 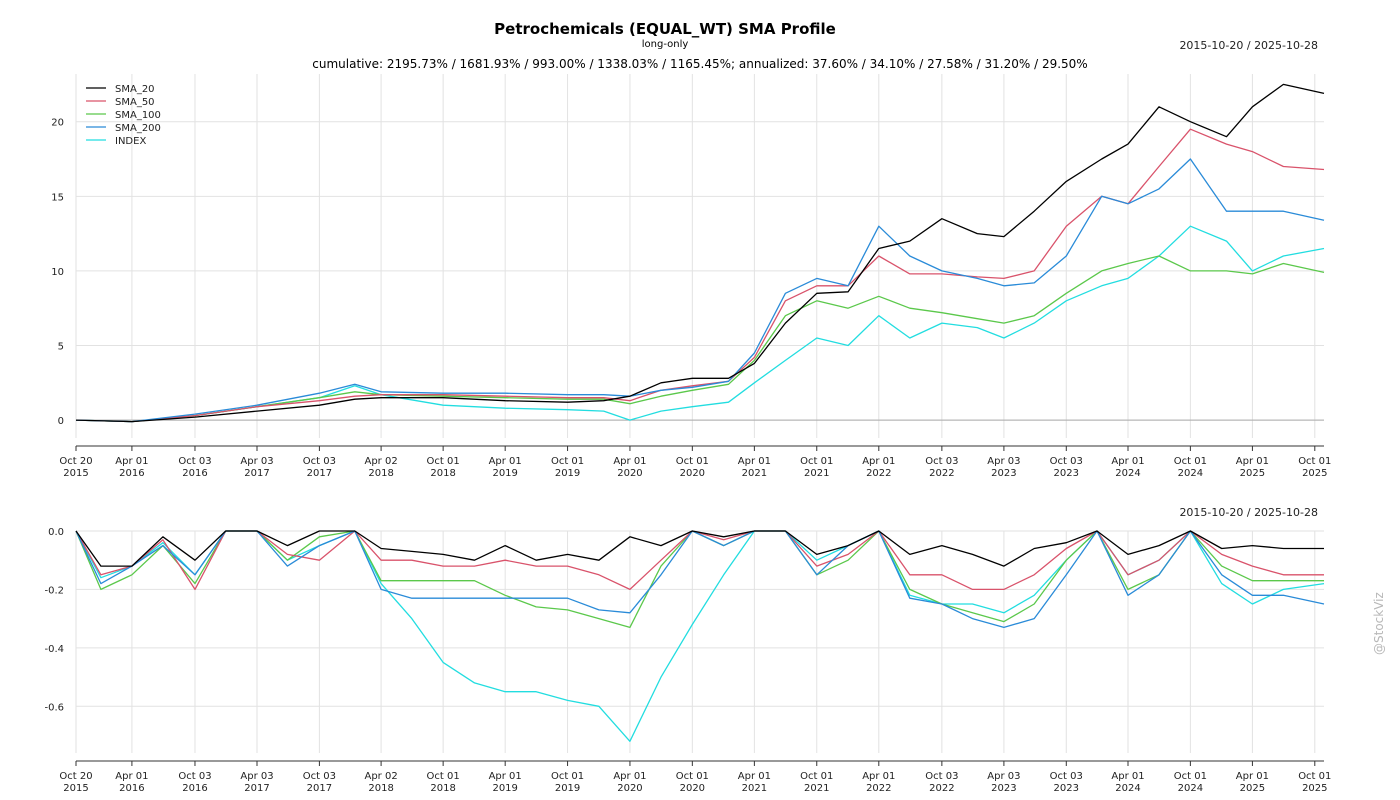 I want to click on y-tick-label: -0.2, so click(x=54, y=590).